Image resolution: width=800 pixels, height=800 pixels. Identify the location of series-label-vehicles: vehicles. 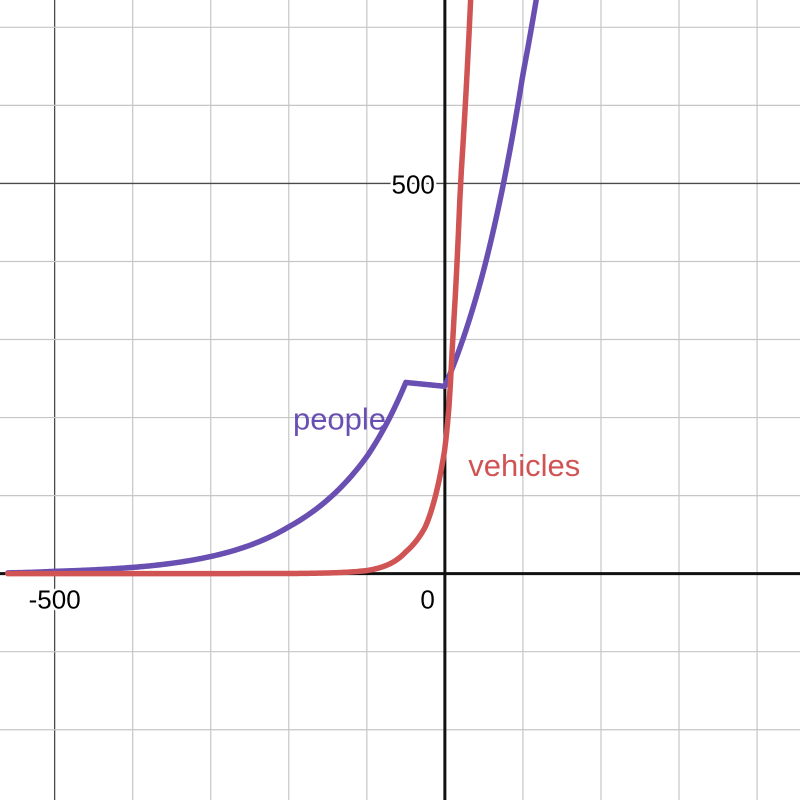
(524, 465).